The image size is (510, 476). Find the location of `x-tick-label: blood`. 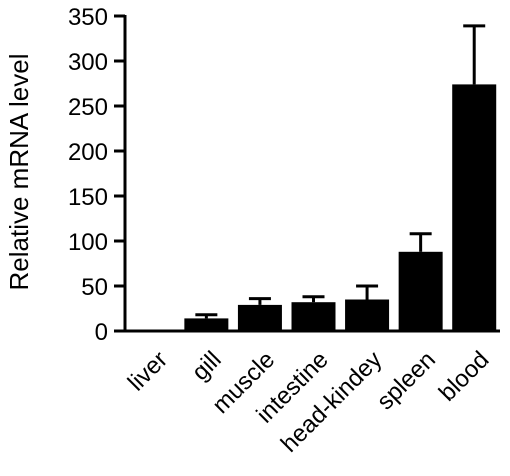

x-tick-label: blood is located at coordinates (464, 376).